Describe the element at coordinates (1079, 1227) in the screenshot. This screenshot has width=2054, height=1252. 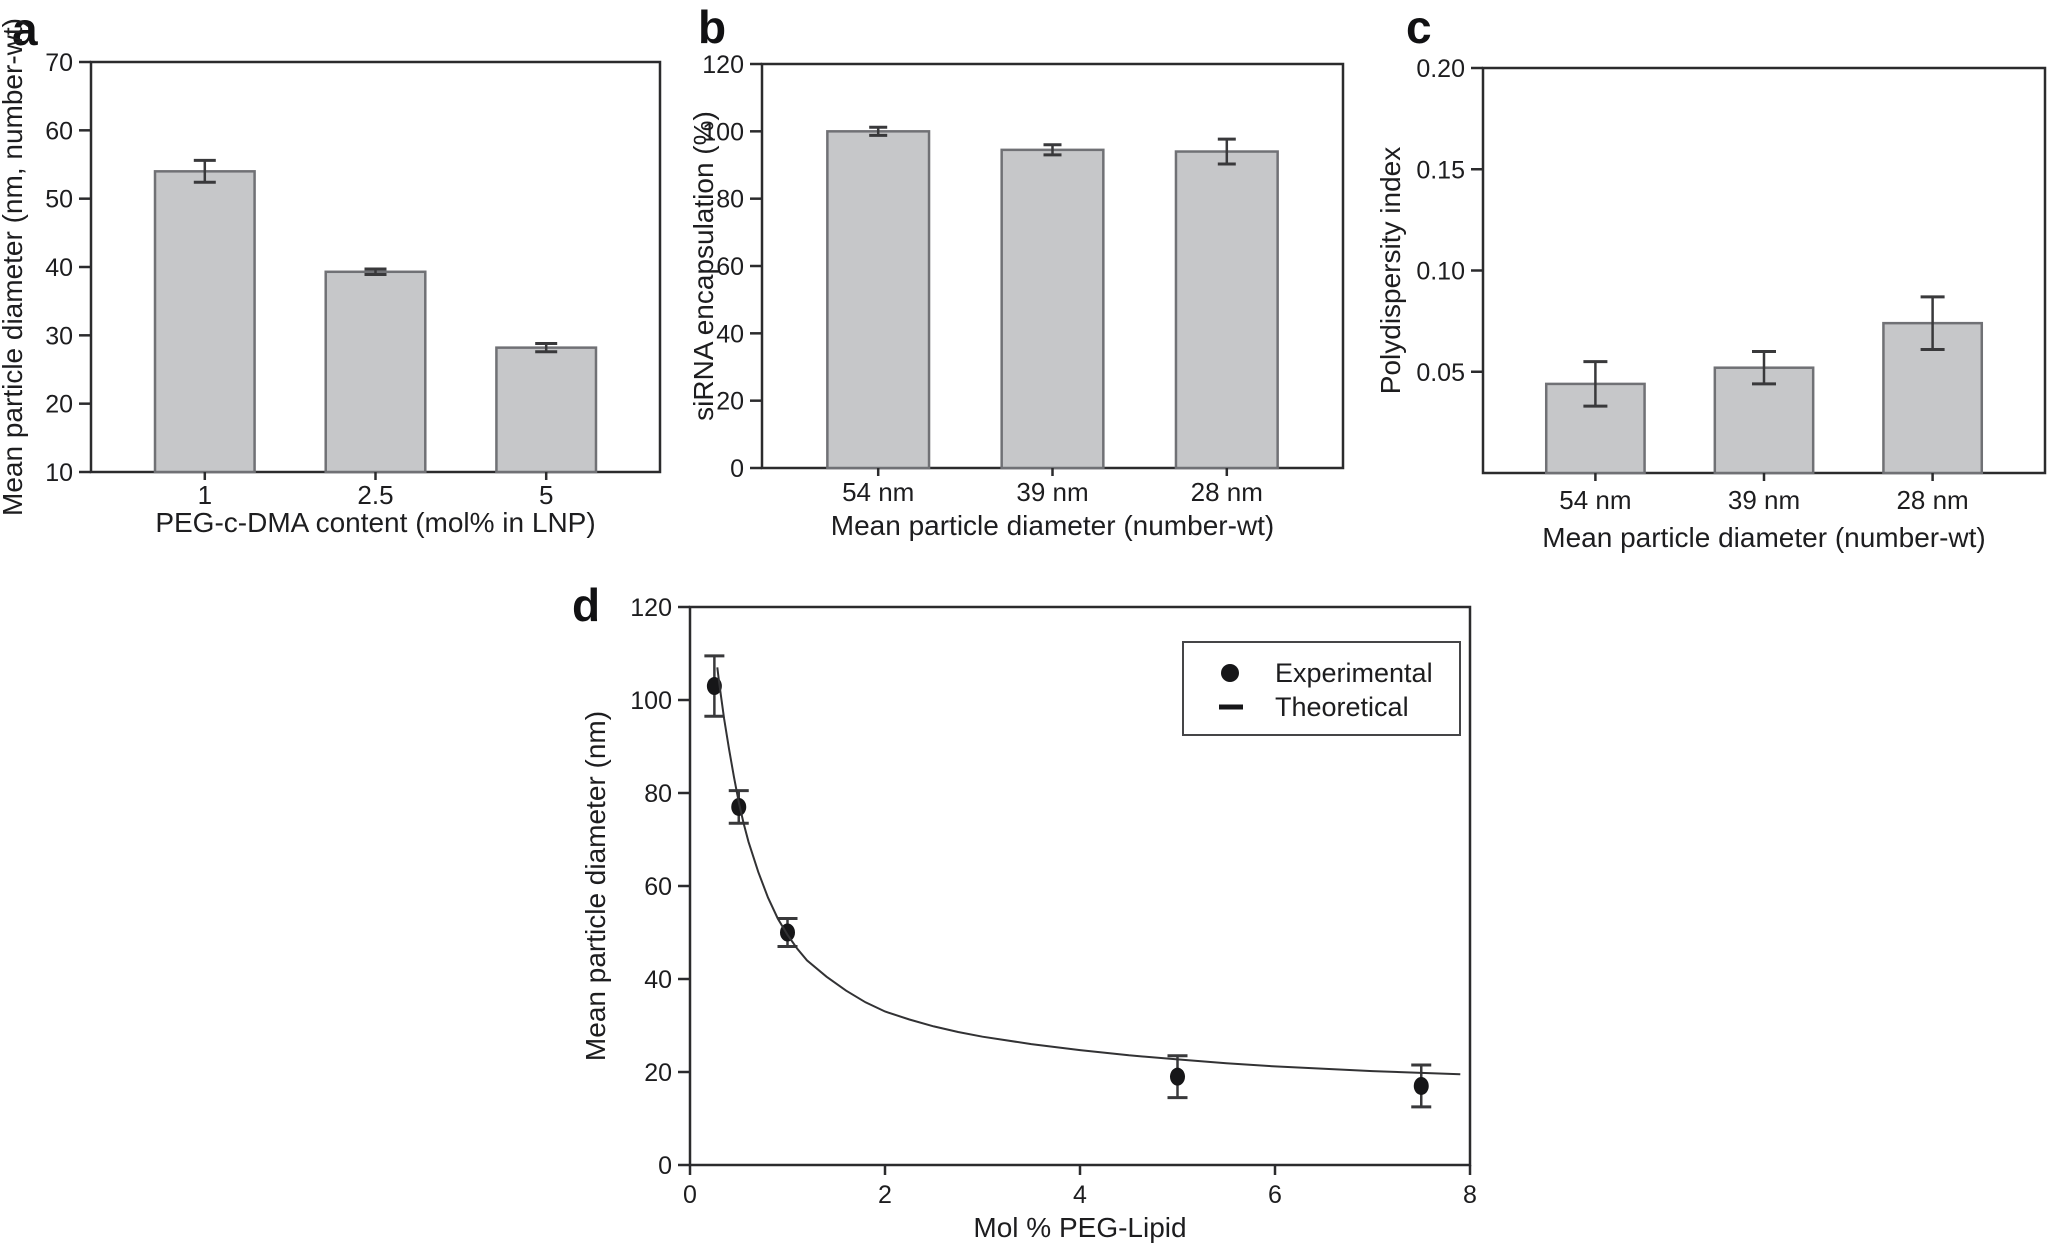
I see `x-axis-title: Mol % PEG-Lipid` at that location.